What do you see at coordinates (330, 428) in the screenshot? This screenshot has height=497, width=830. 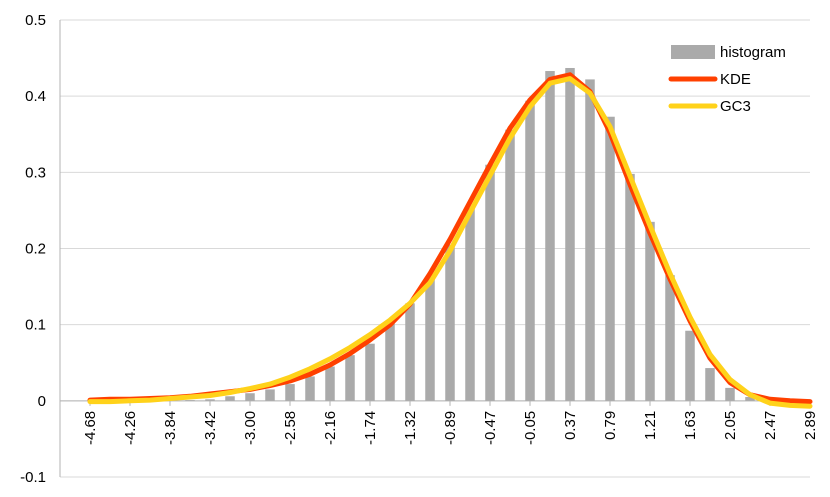 I see `x-tick-label: -2.16` at bounding box center [330, 428].